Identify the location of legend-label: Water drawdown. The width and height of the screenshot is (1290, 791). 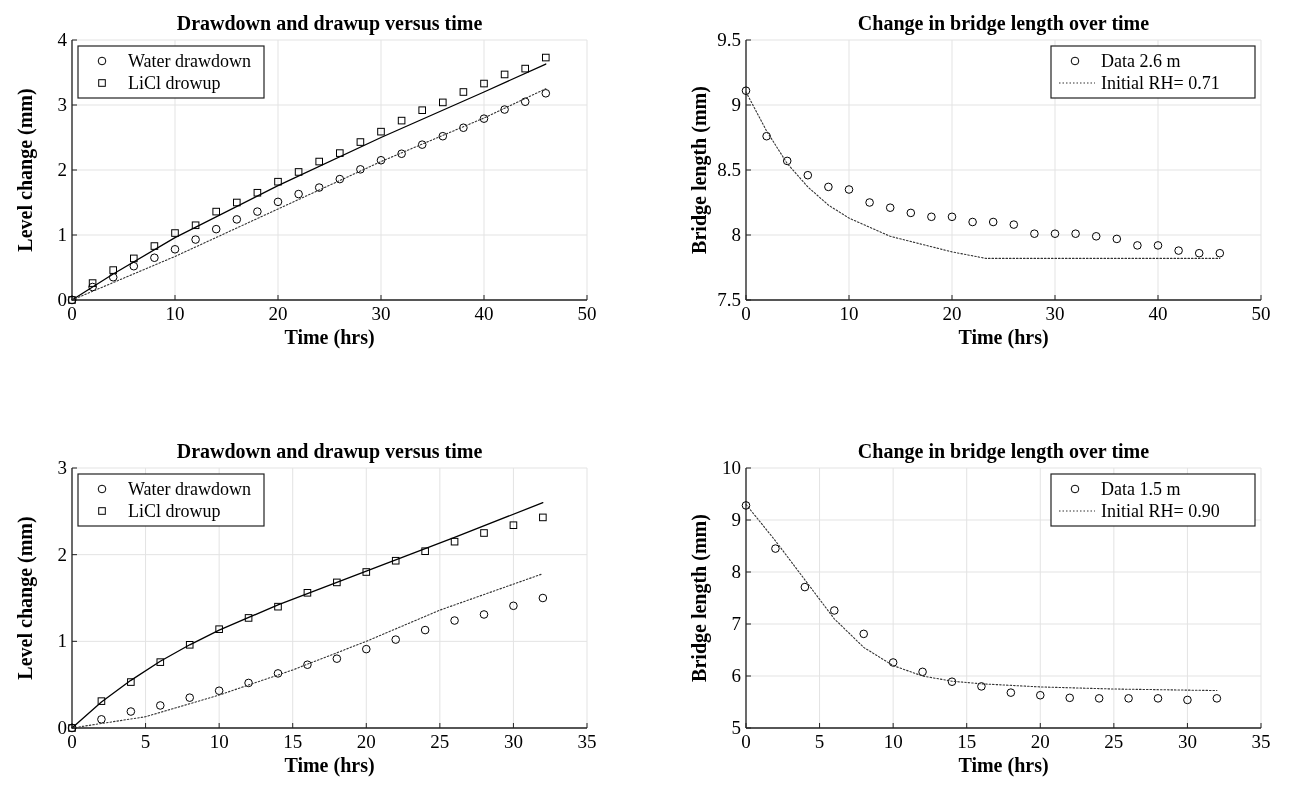
(190, 61).